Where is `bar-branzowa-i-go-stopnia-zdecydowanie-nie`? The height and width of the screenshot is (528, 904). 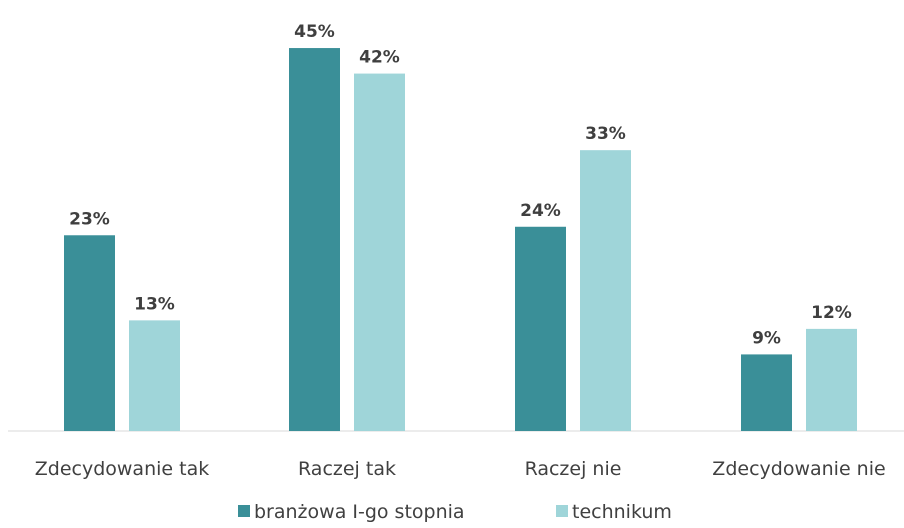 bar-branzowa-i-go-stopnia-zdecydowanie-nie is located at coordinates (766, 392).